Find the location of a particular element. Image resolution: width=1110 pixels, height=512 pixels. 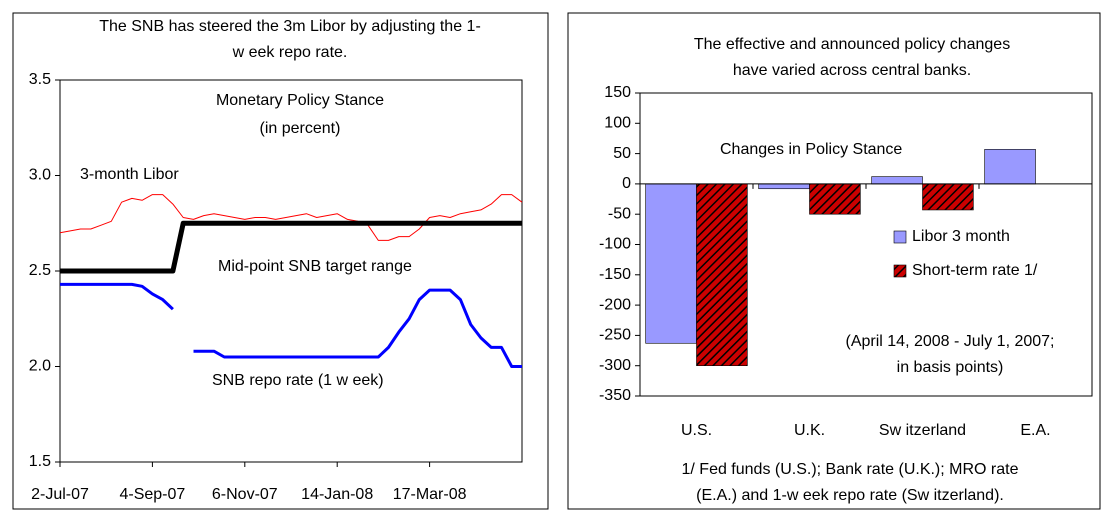

title: have varied across central banks. is located at coordinates (852, 70).